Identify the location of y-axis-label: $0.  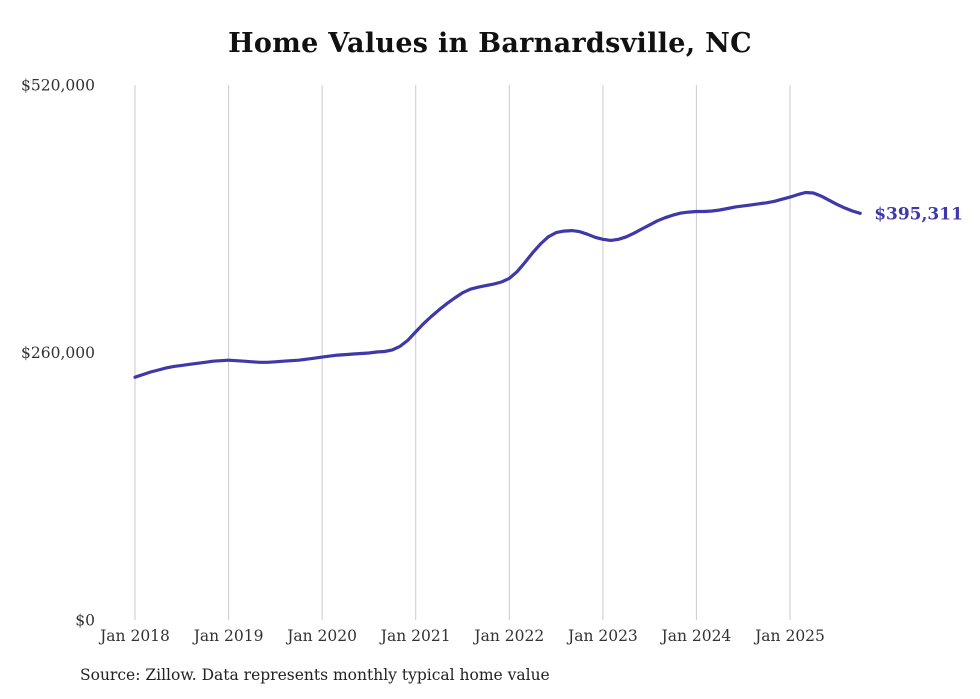
(85, 621).